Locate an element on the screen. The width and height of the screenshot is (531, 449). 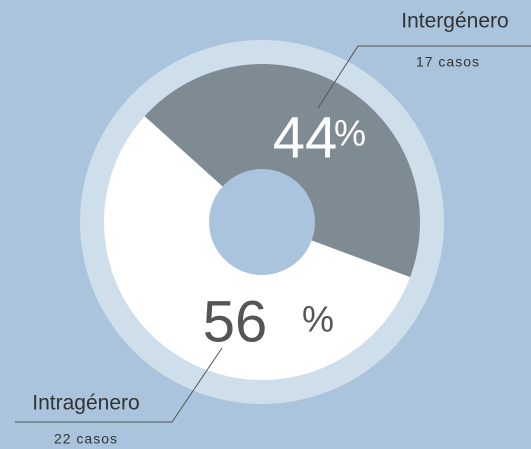
value-label: 56 is located at coordinates (235, 321).